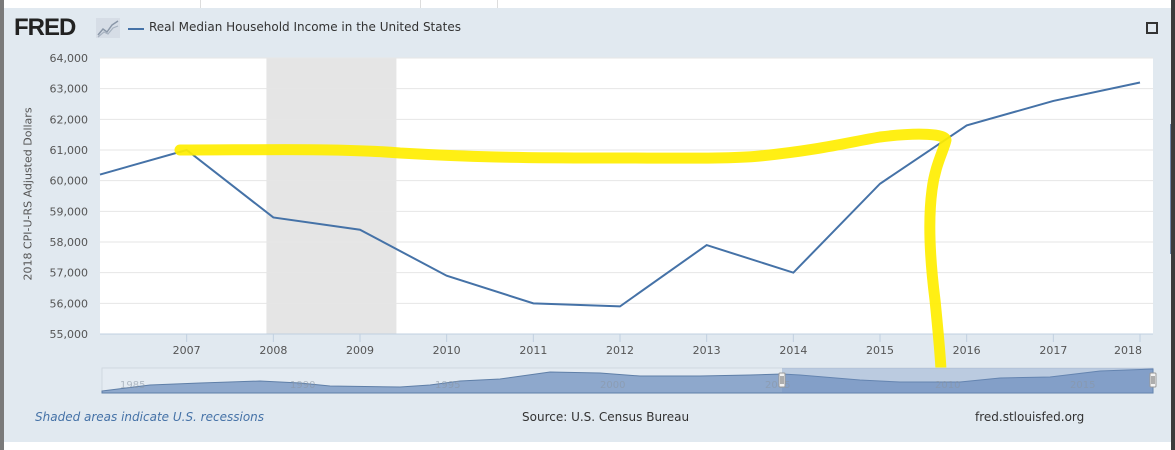  I want to click on navigator-tick-label: 1985, so click(132, 385).